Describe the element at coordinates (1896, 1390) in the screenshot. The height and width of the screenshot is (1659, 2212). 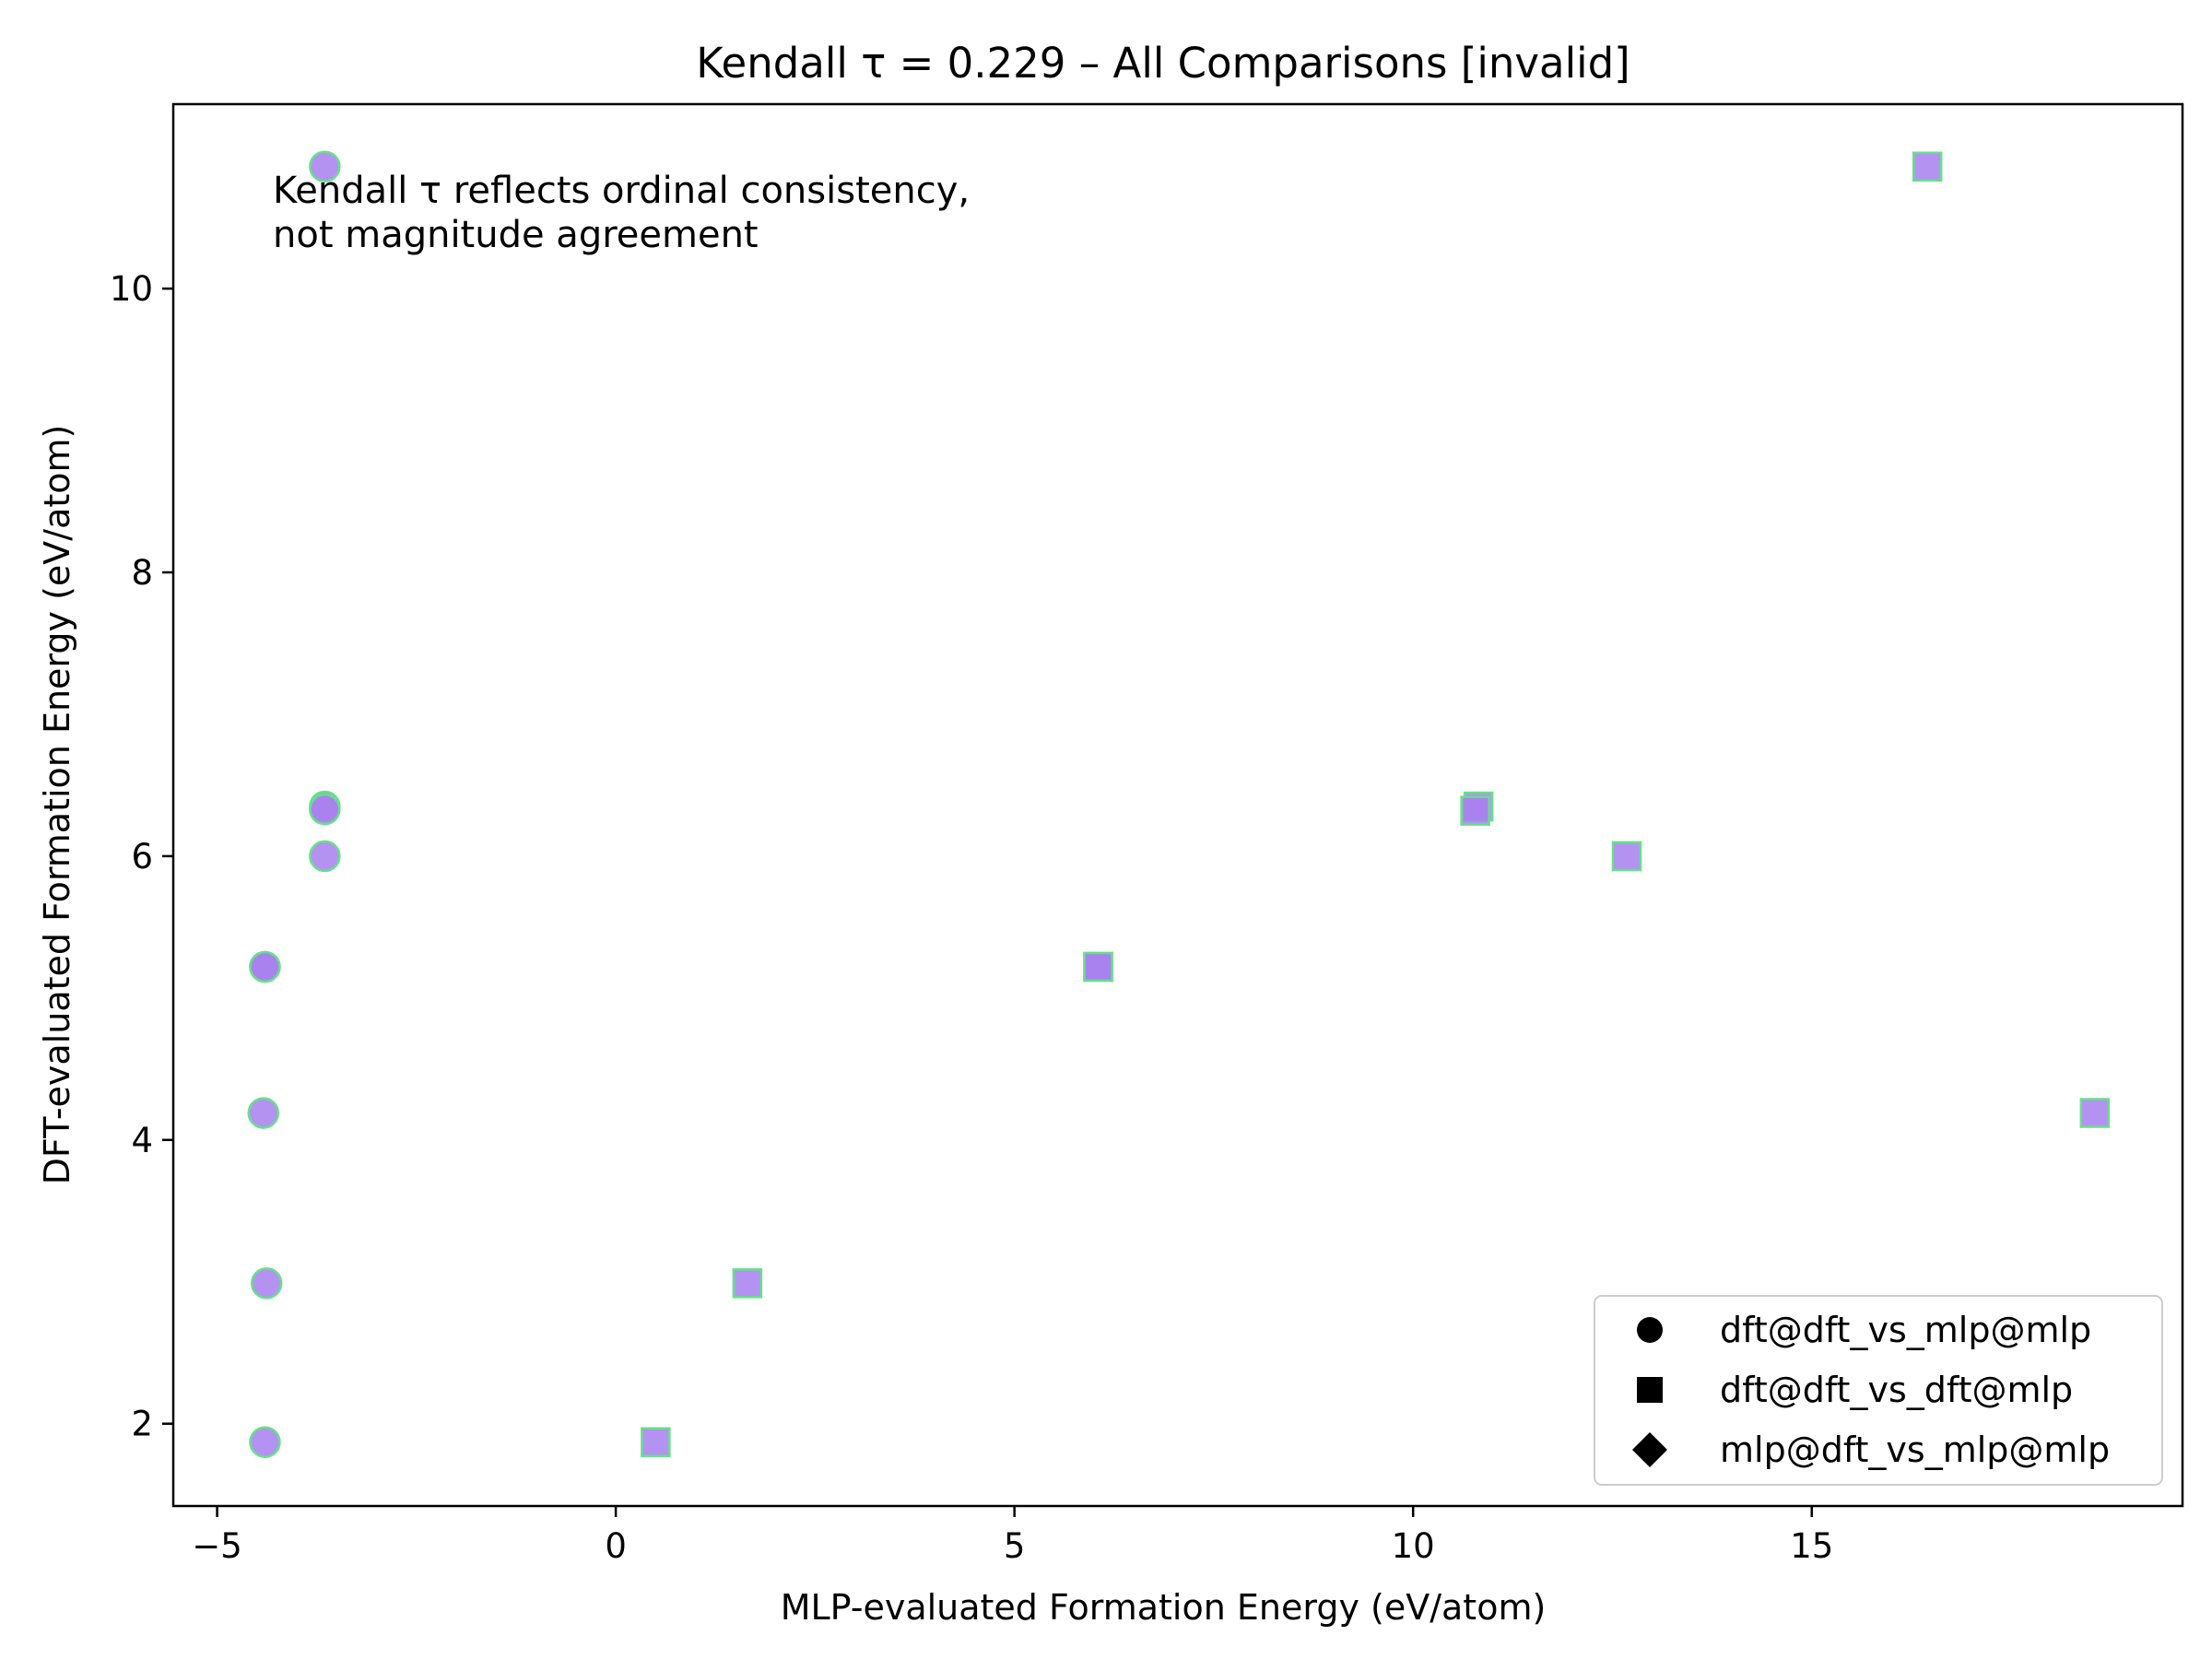
I see `legend-label: dft@dft_vs_dft@mlp` at that location.